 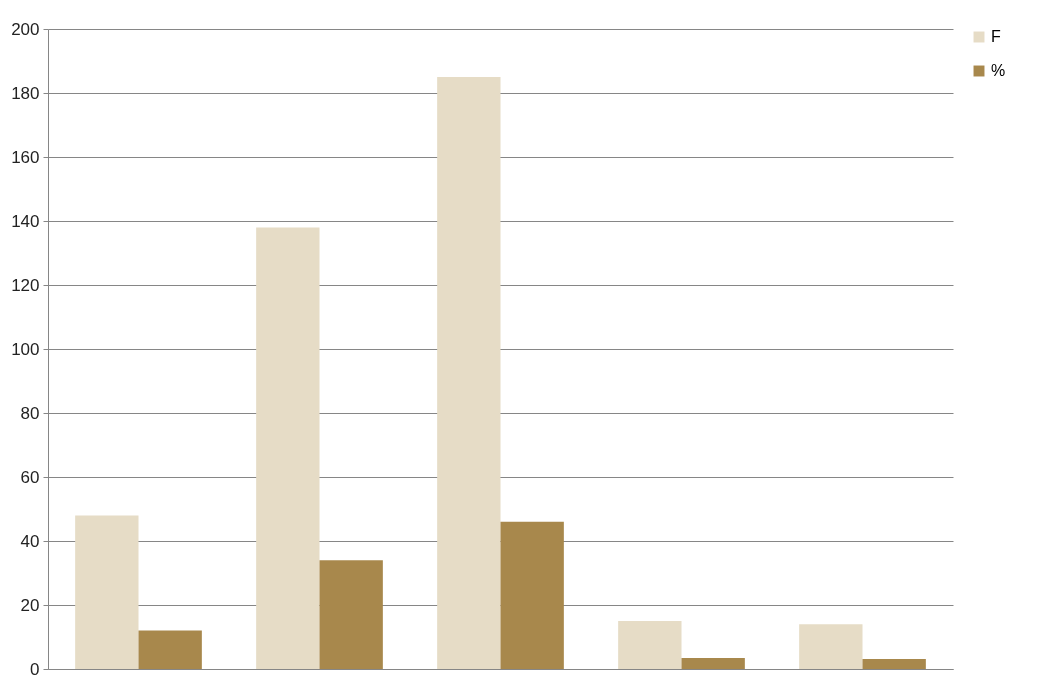 I want to click on y-tick-label: 160, so click(x=25, y=157).